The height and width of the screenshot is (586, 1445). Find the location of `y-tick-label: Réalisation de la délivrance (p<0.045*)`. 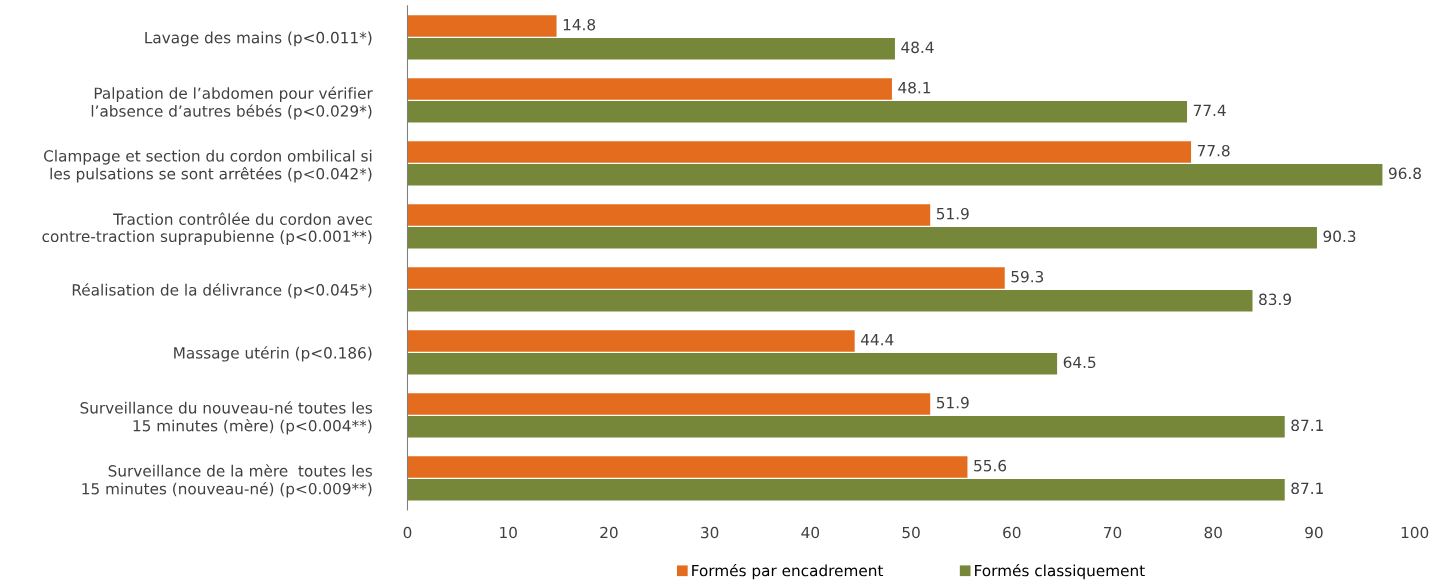

y-tick-label: Réalisation de la délivrance (p<0.045*) is located at coordinates (222, 291).